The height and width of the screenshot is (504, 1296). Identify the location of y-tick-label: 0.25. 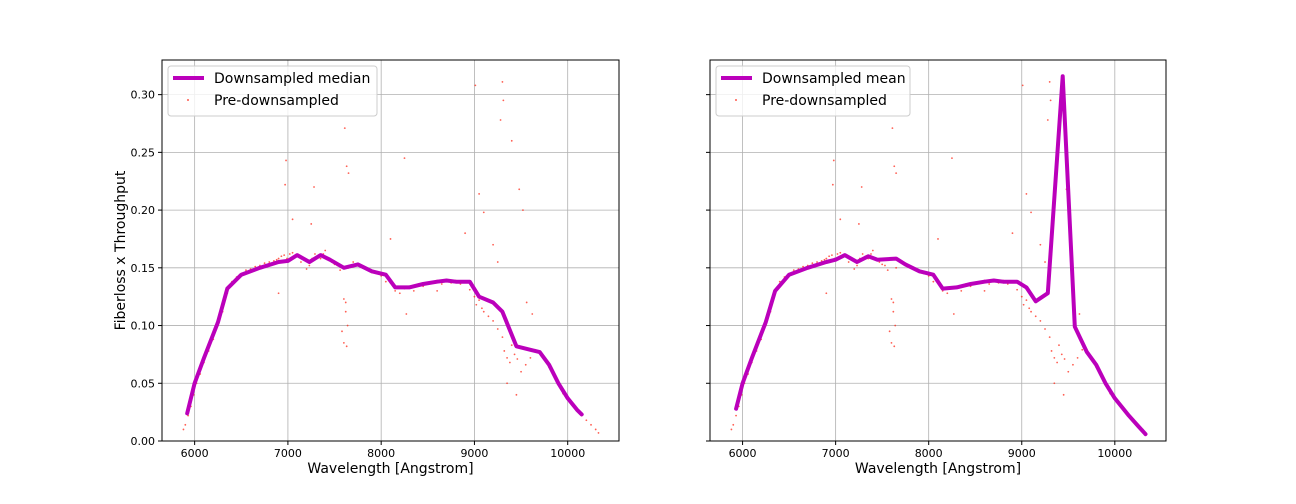
(143, 152).